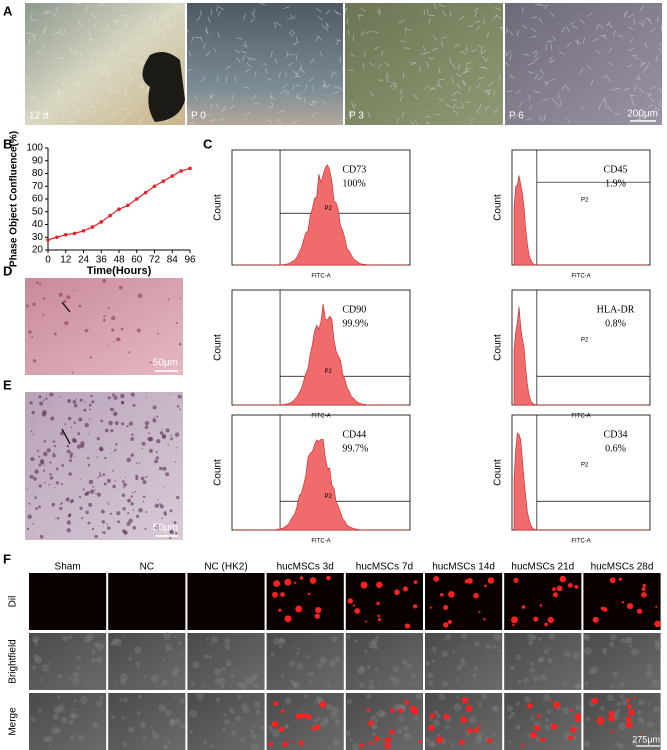  What do you see at coordinates (119, 204) in the screenshot?
I see `data-line` at bounding box center [119, 204].